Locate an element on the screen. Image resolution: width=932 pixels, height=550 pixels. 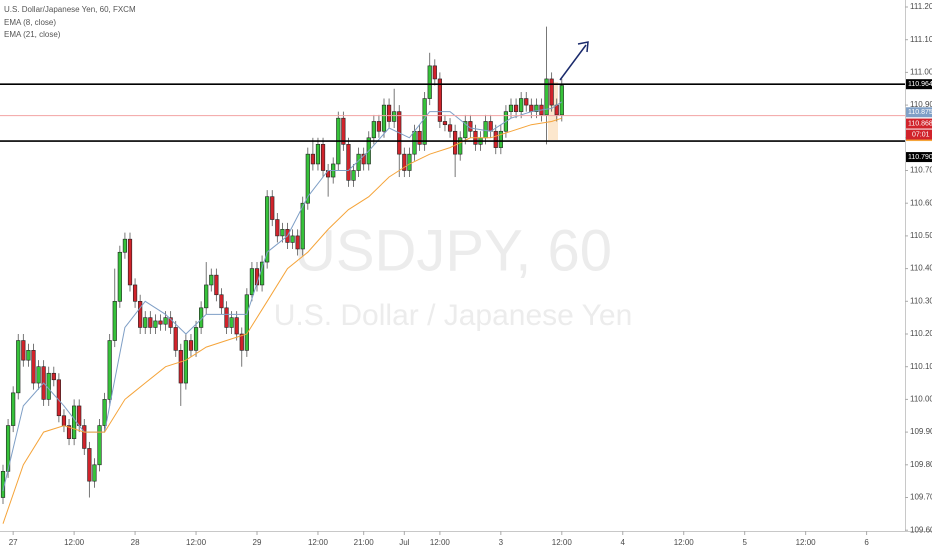
countdown-box is located at coordinates (919, 134).